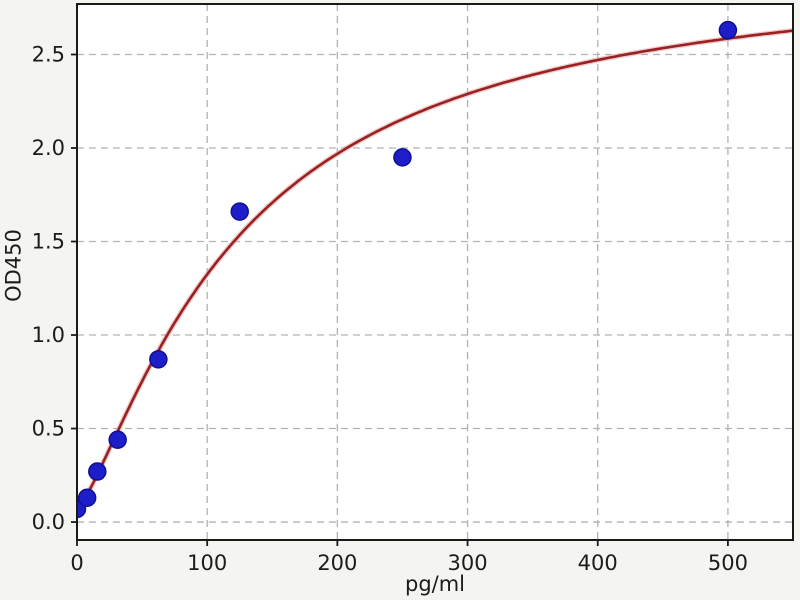 The height and width of the screenshot is (600, 800). What do you see at coordinates (48, 335) in the screenshot?
I see `y-tick-label-1: 1.0` at bounding box center [48, 335].